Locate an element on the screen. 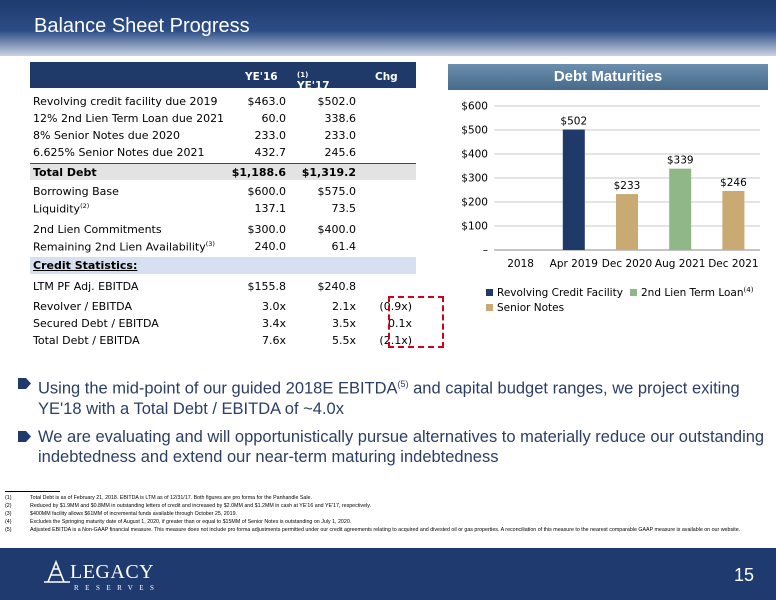 The image size is (776, 600). page-number: 15 is located at coordinates (743, 575).